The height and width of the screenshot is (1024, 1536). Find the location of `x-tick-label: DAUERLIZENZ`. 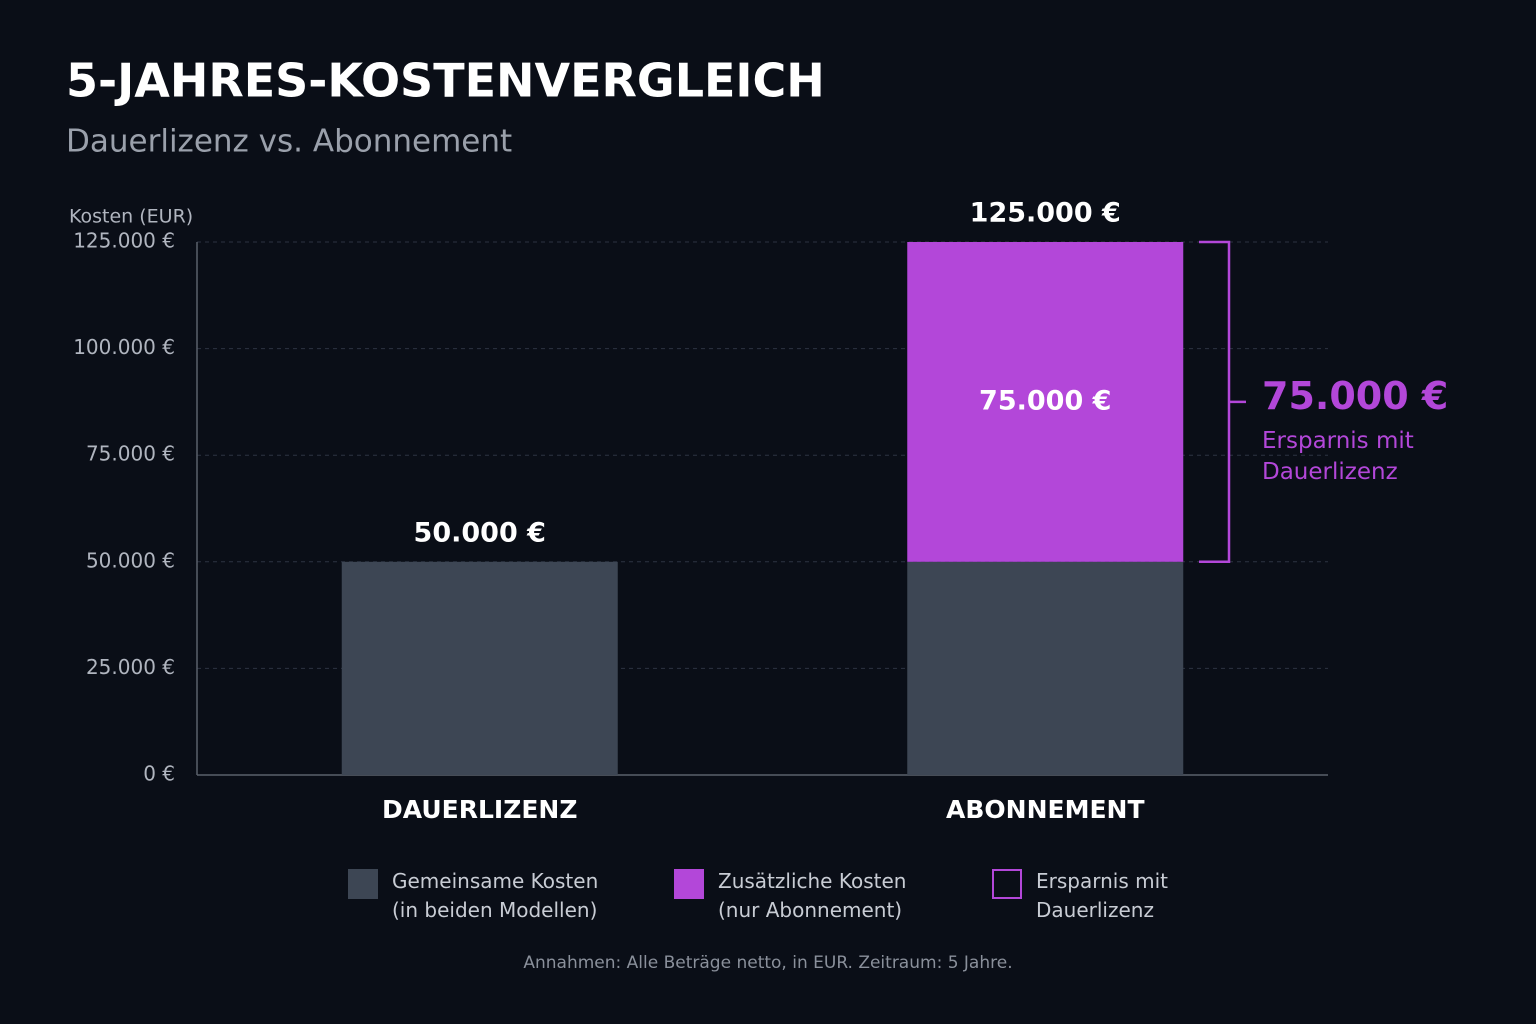

x-tick-label: DAUERLIZENZ is located at coordinates (479, 809).